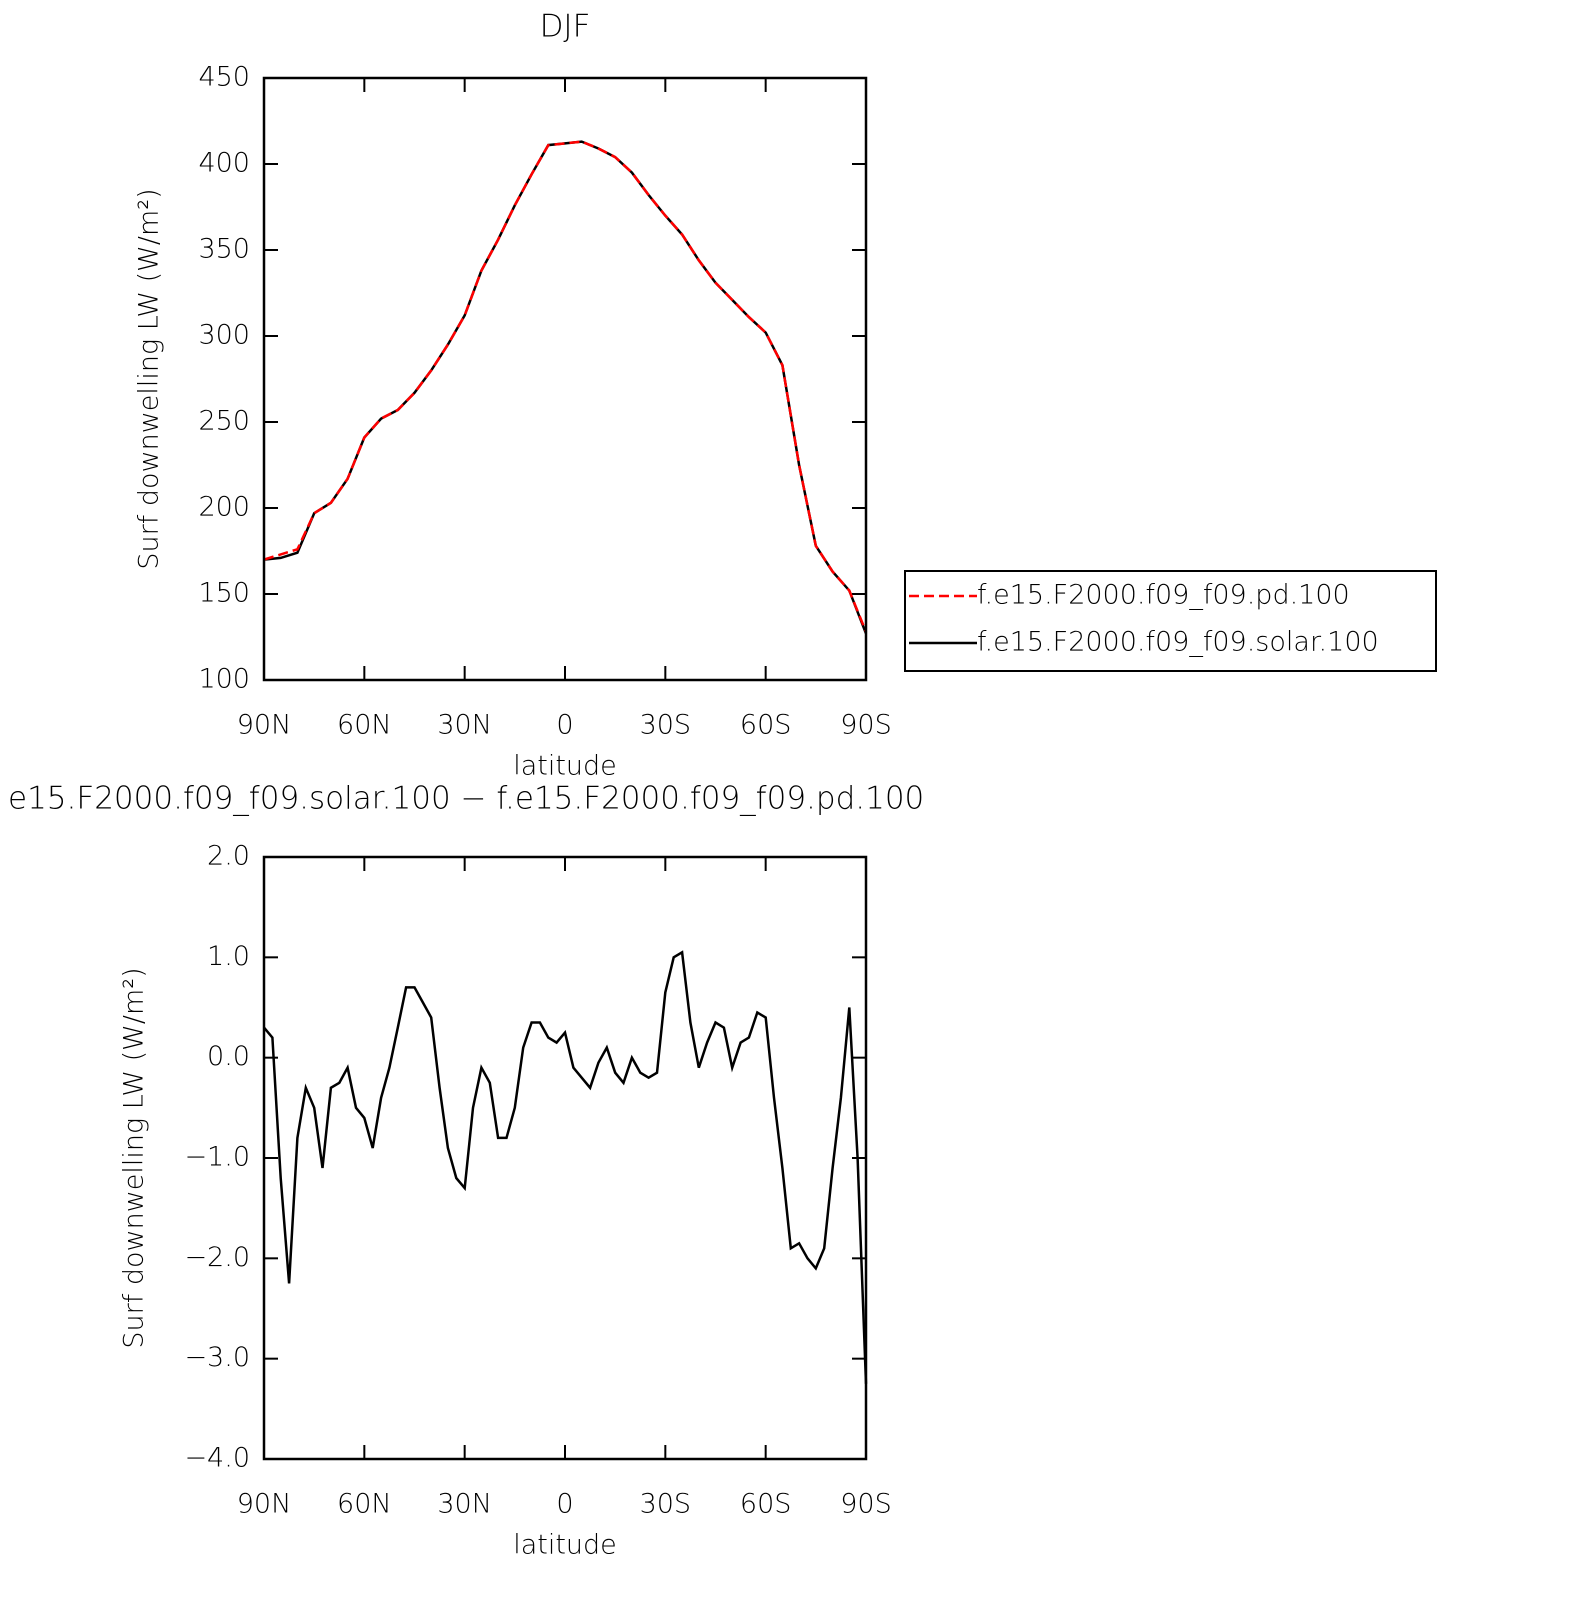  I want to click on chart-title: DJF, so click(565, 27).